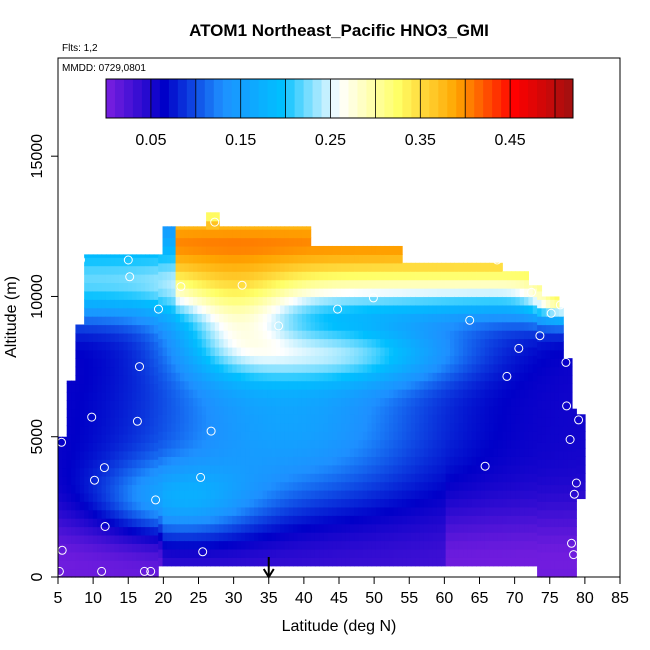 The width and height of the screenshot is (650, 650). Describe the element at coordinates (470, 98) in the screenshot. I see `colorbar-swatch` at that location.